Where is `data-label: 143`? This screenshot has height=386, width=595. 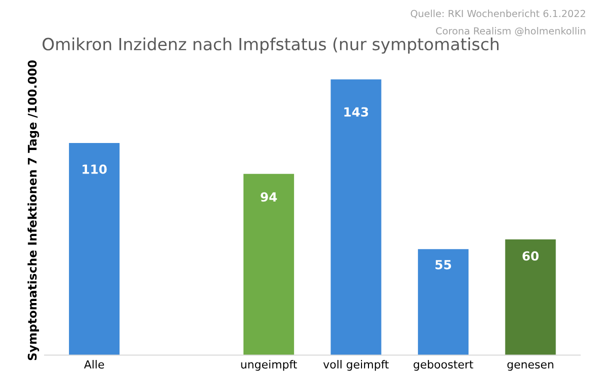 data-label: 143 is located at coordinates (356, 112).